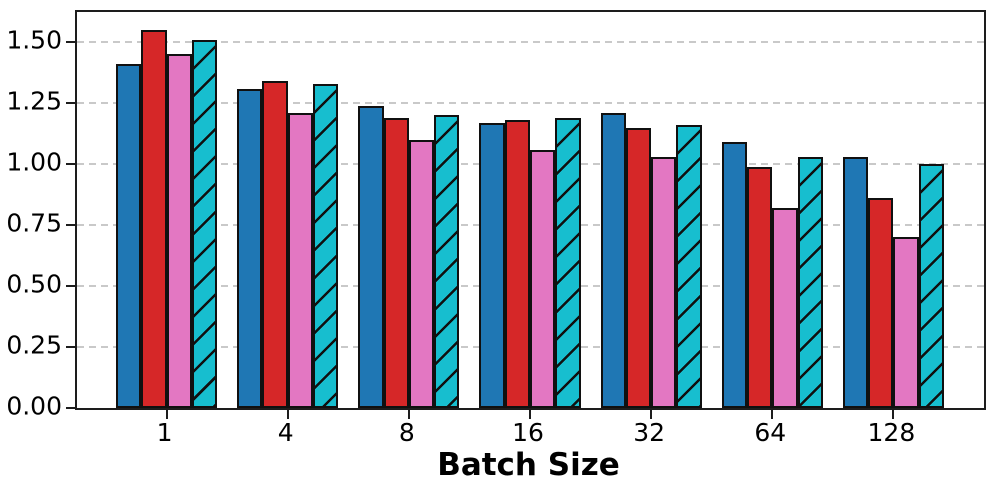 Image resolution: width=996 pixels, height=493 pixels. What do you see at coordinates (34, 40) in the screenshot?
I see `y-tick-label: 1.50` at bounding box center [34, 40].